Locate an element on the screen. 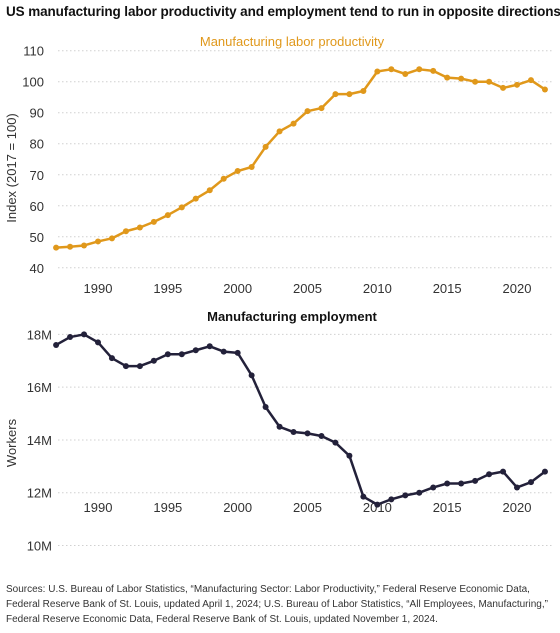 The height and width of the screenshot is (633, 560). y-tick-label: 50 is located at coordinates (37, 237).